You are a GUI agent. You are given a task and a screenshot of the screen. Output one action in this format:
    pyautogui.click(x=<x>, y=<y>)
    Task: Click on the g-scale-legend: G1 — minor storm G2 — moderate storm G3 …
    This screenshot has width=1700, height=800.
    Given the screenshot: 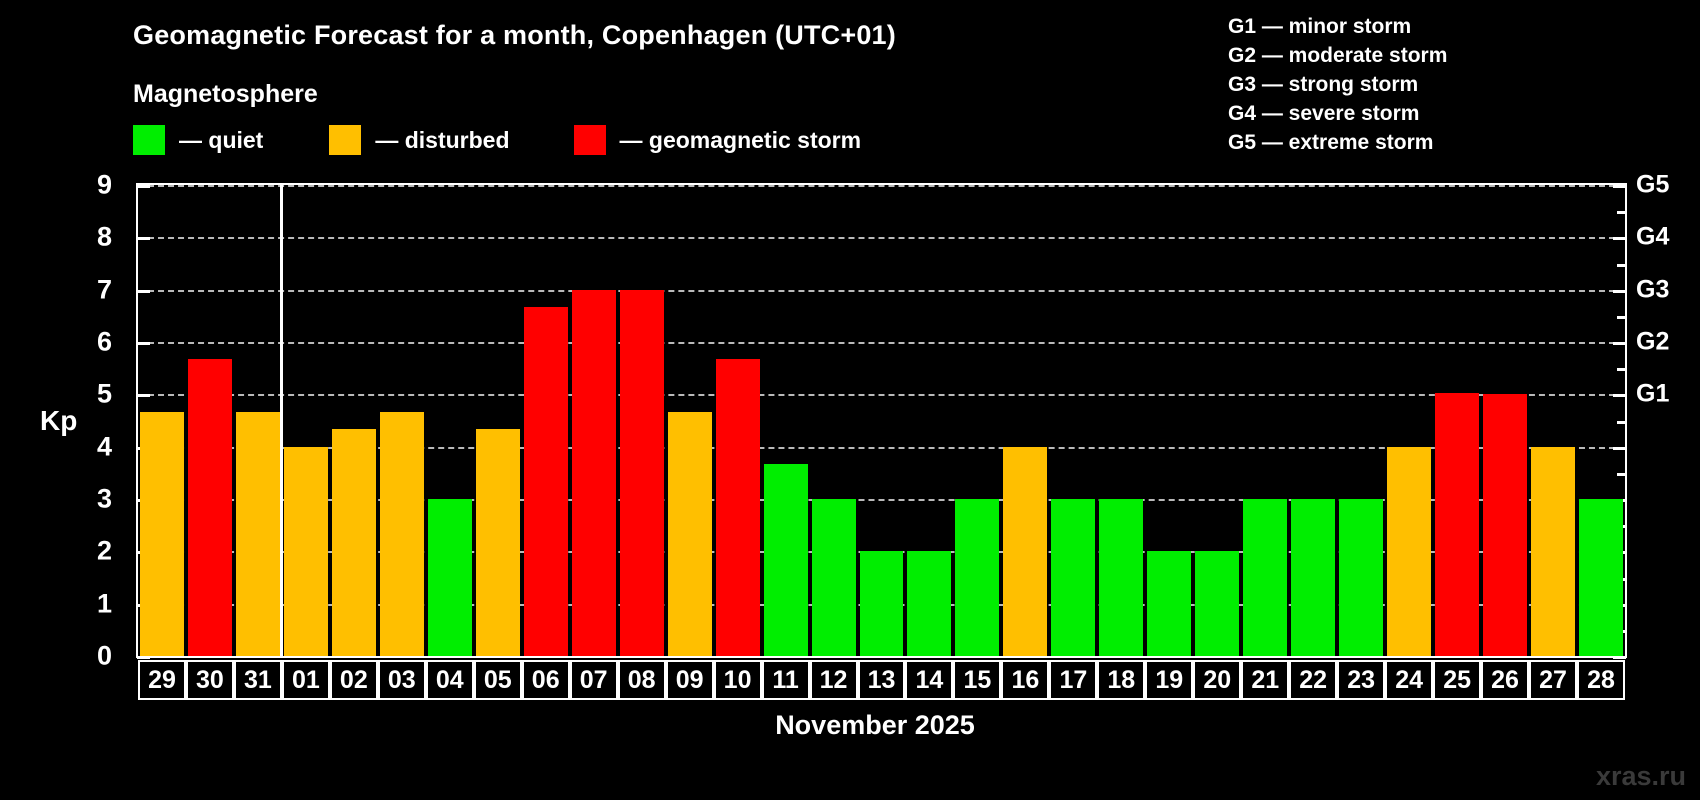 What is the action you would take?
    pyautogui.click(x=1337, y=84)
    